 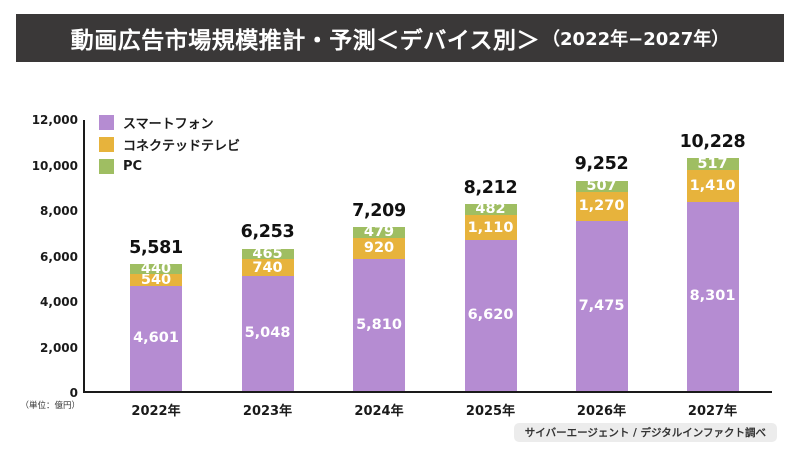 I want to click on bar-segment: 8,301, so click(x=712, y=296).